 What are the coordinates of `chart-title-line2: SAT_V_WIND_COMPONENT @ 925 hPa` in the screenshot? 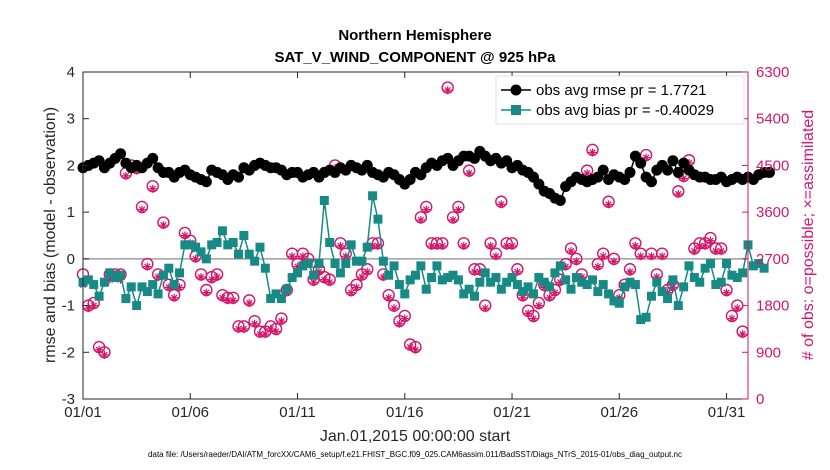 It's located at (415, 57).